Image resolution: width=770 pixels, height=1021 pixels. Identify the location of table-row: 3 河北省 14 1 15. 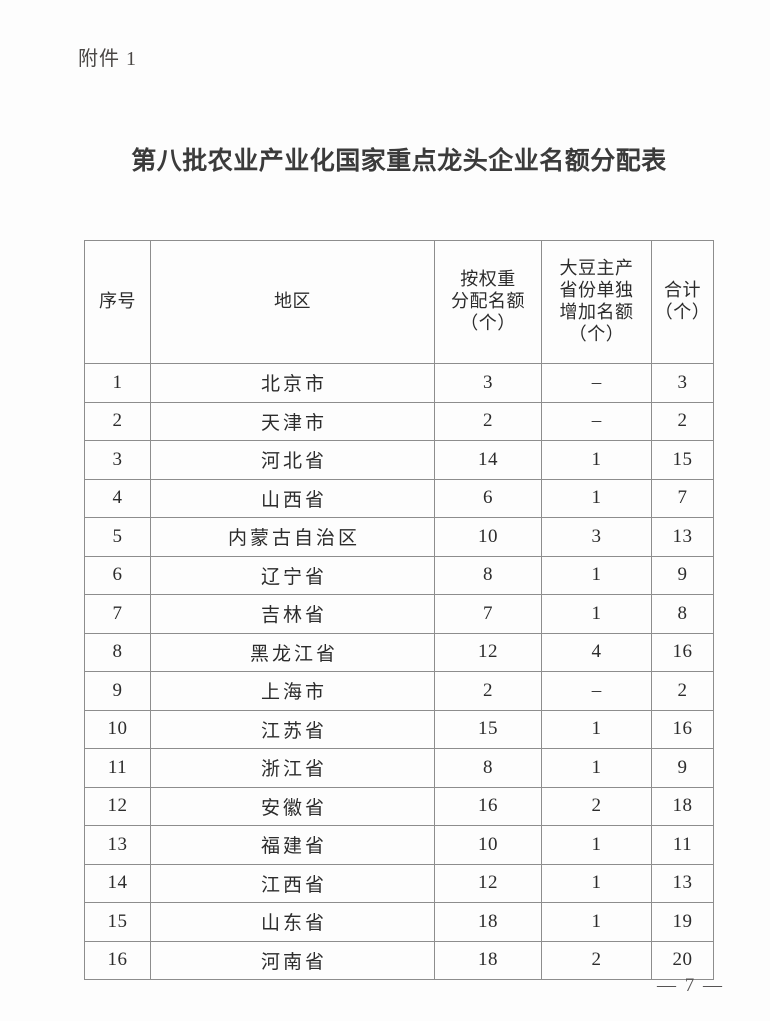
(399, 460).